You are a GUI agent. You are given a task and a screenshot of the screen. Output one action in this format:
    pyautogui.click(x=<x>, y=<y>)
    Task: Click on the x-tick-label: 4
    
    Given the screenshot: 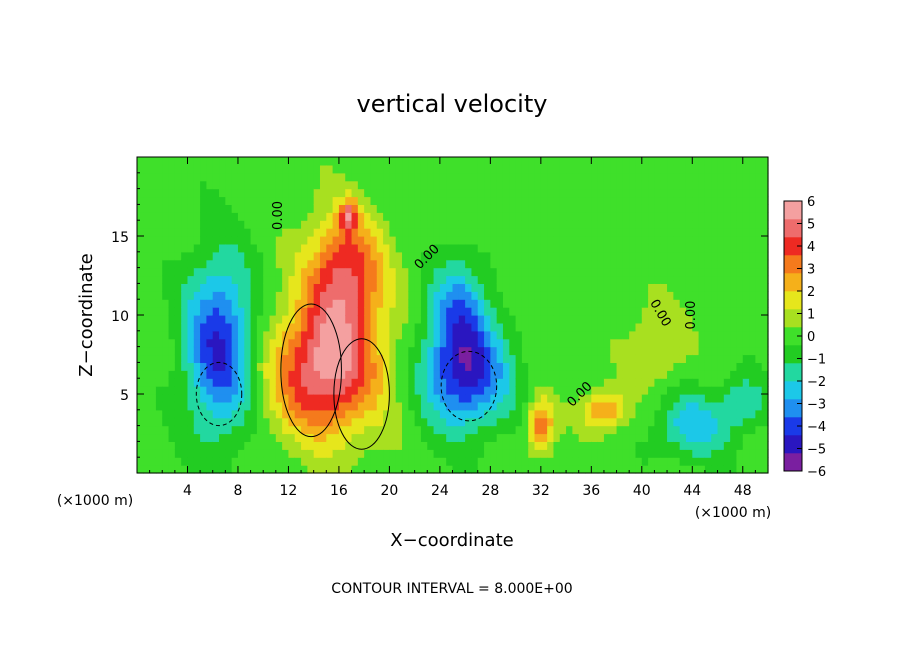 What is the action you would take?
    pyautogui.click(x=187, y=491)
    